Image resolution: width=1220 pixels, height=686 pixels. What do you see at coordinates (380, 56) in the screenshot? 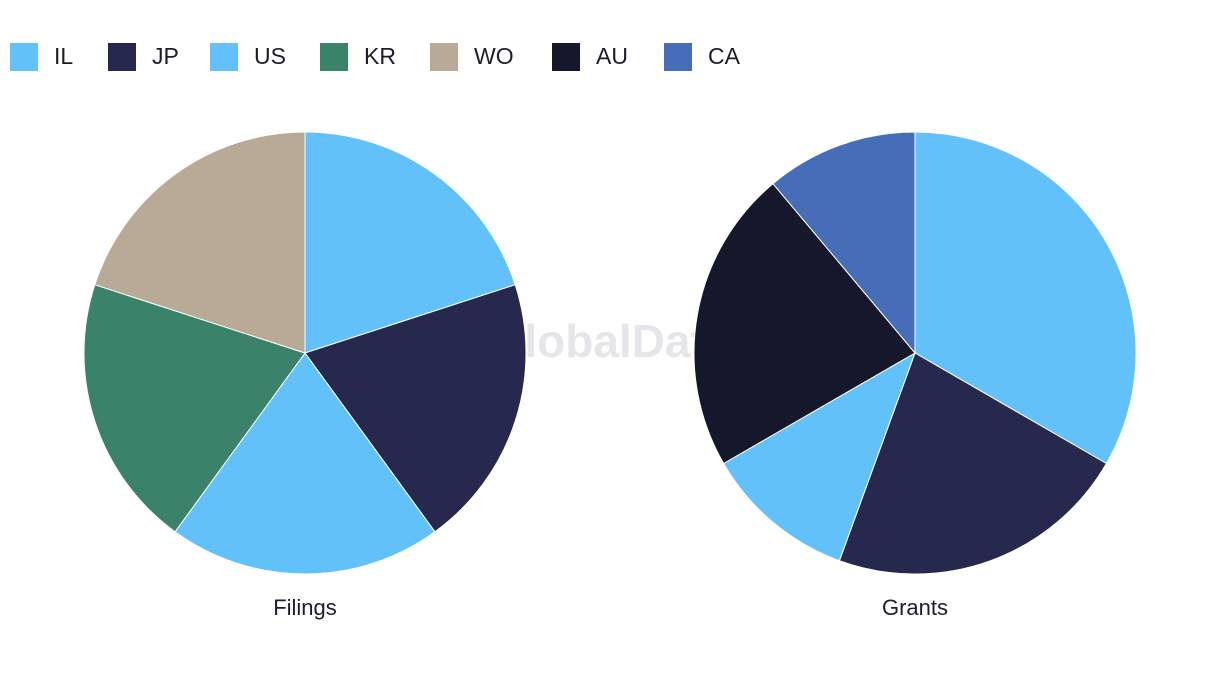
I see `legend-label: KR` at bounding box center [380, 56].